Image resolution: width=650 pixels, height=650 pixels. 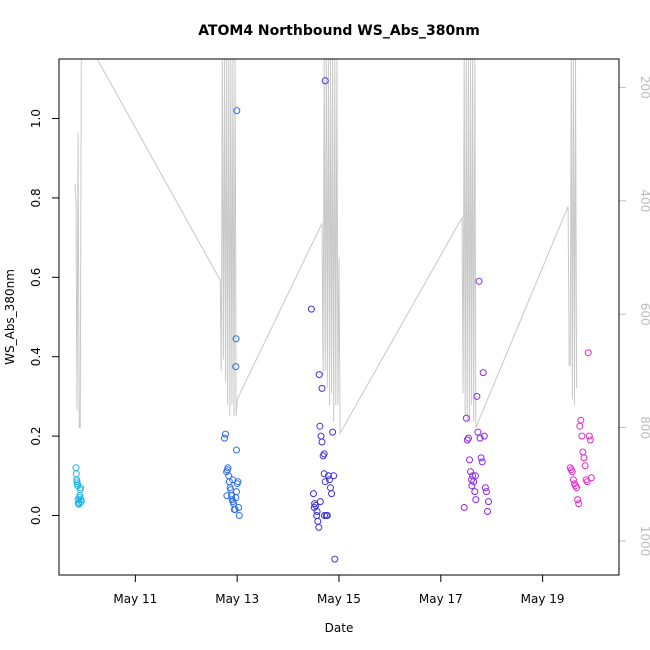 I want to click on x-tick-label: May 13, so click(x=237, y=599).